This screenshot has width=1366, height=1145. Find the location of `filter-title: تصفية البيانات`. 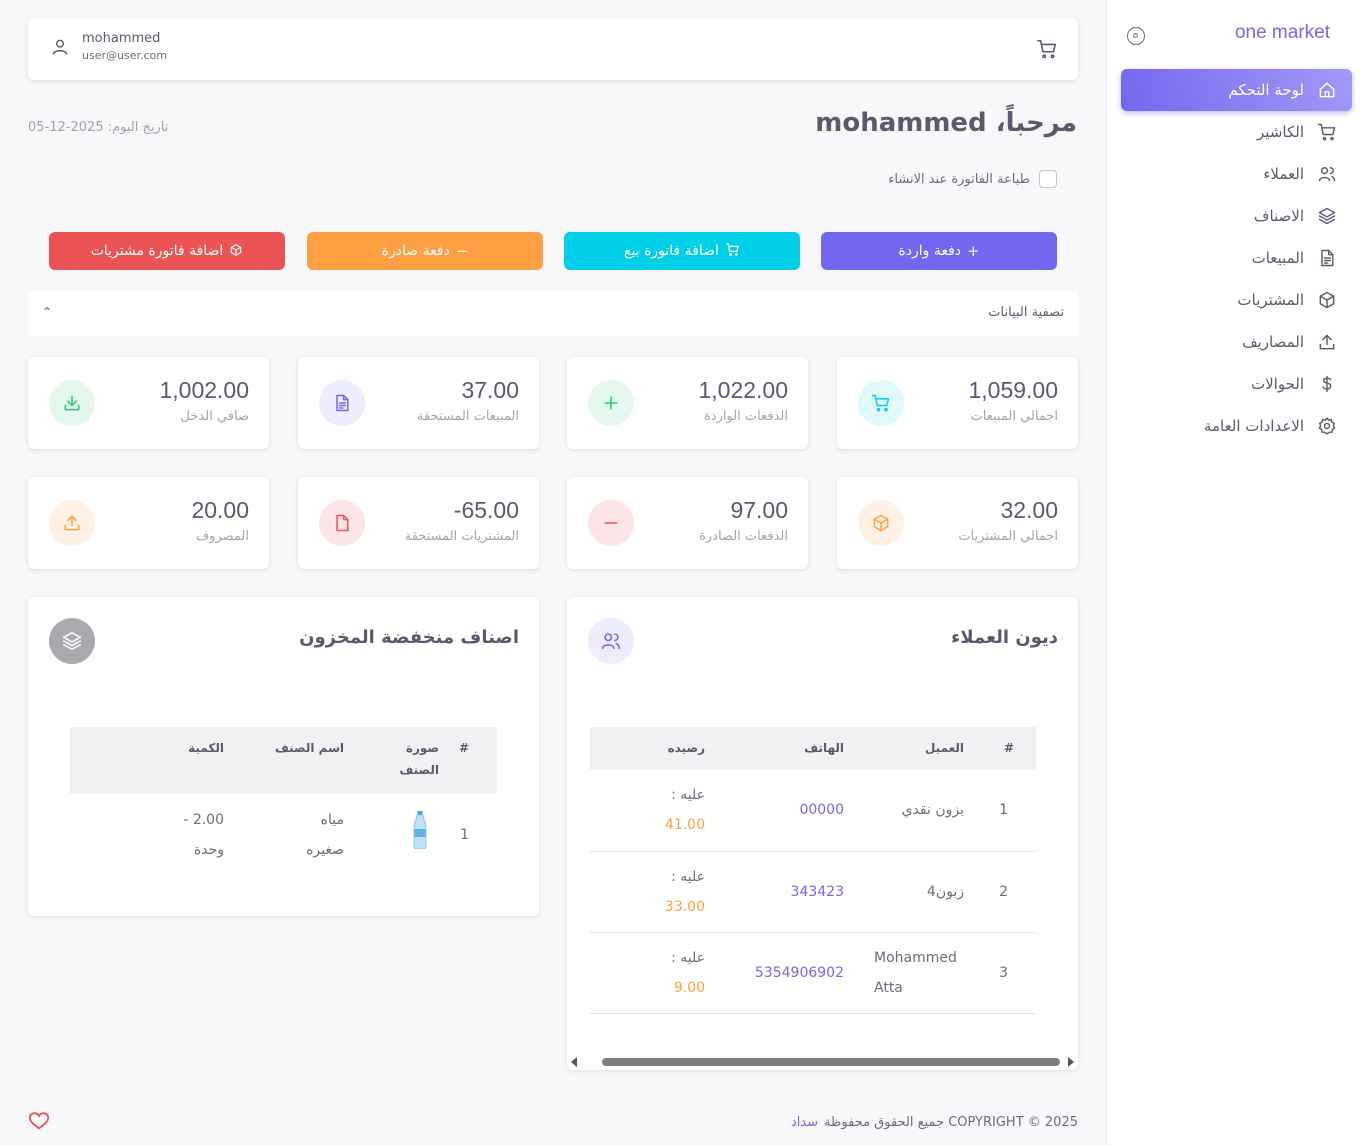

filter-title: تصفية البيانات is located at coordinates (1026, 312).